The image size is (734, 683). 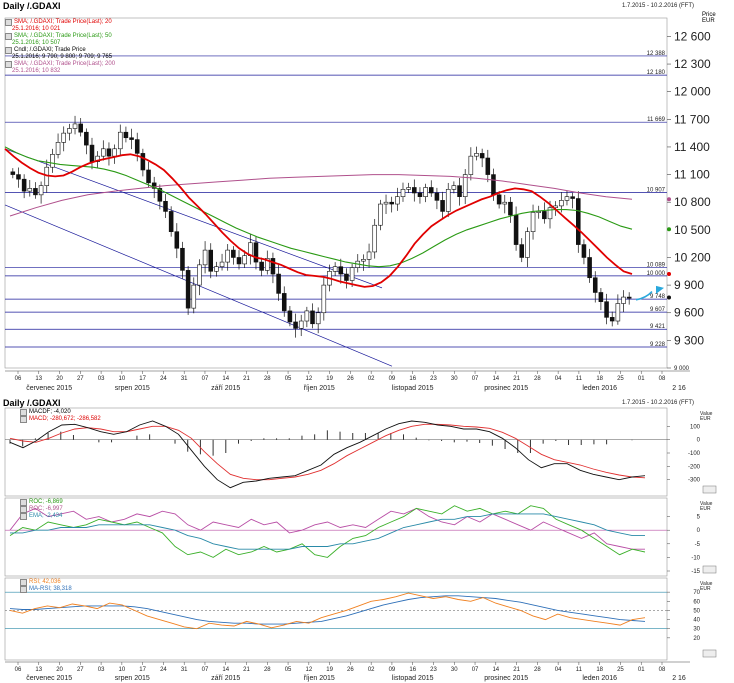 I want to click on level-label: 9 748, so click(x=658, y=297).